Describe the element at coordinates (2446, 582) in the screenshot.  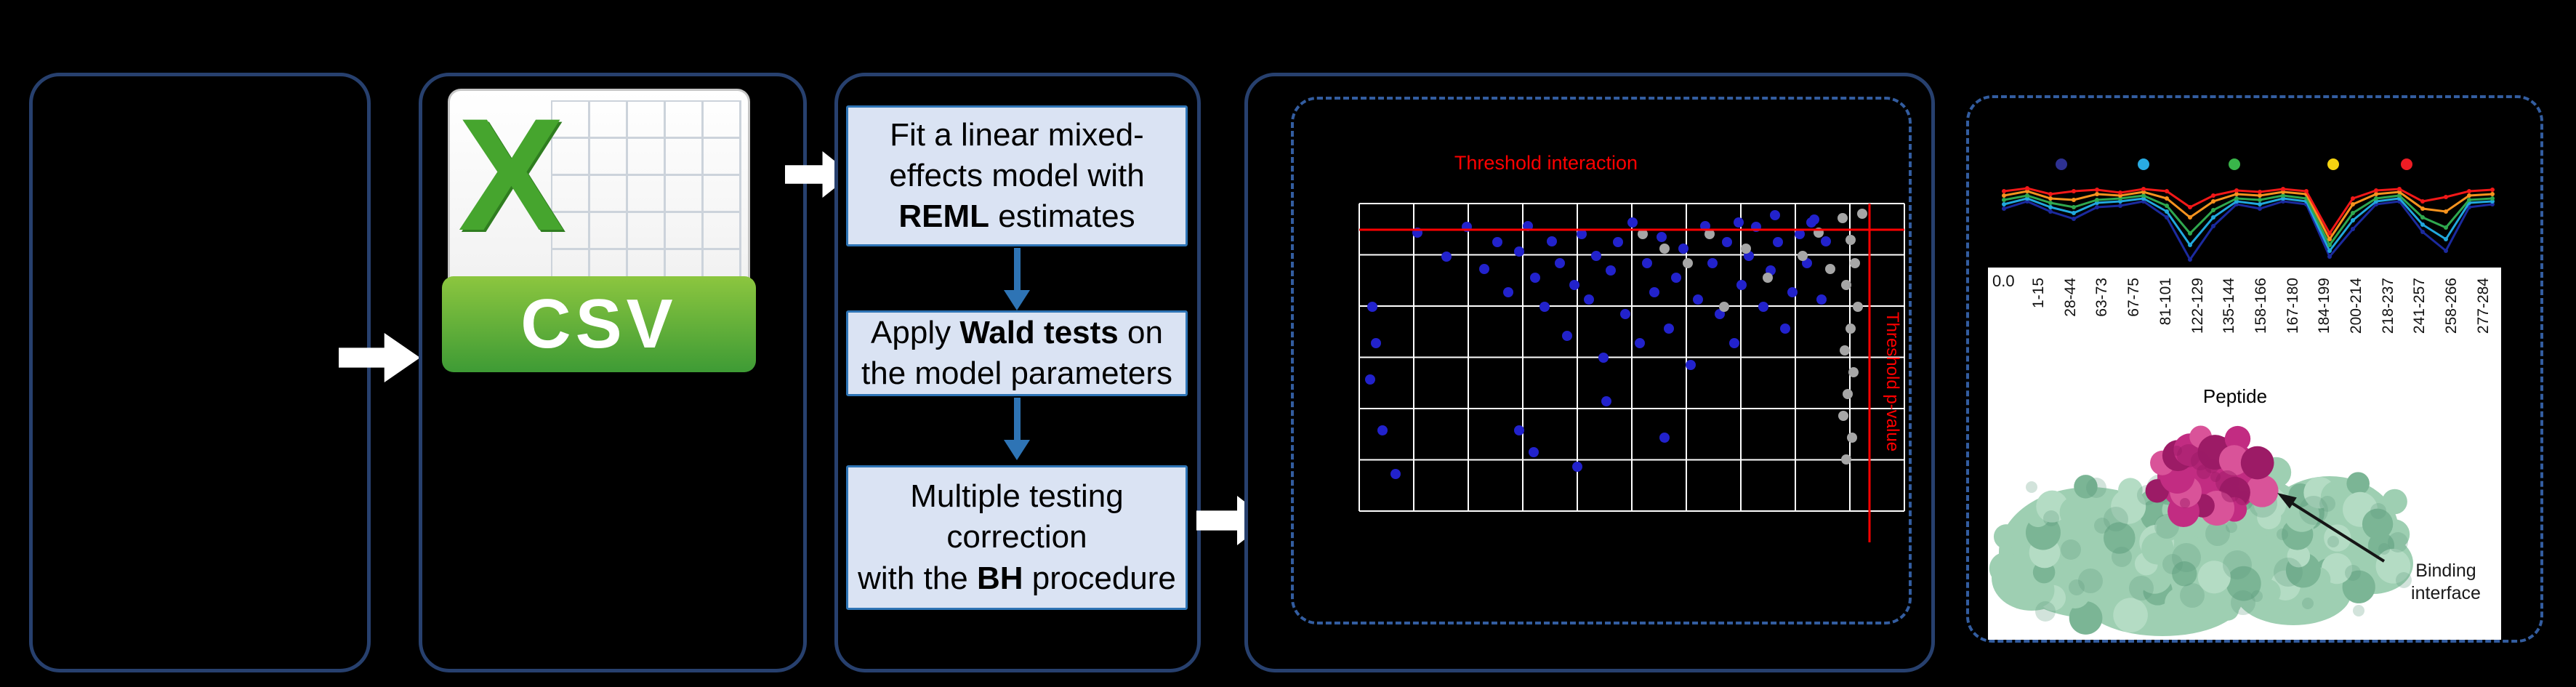
I see `binding-interface-label: Binding interface` at that location.